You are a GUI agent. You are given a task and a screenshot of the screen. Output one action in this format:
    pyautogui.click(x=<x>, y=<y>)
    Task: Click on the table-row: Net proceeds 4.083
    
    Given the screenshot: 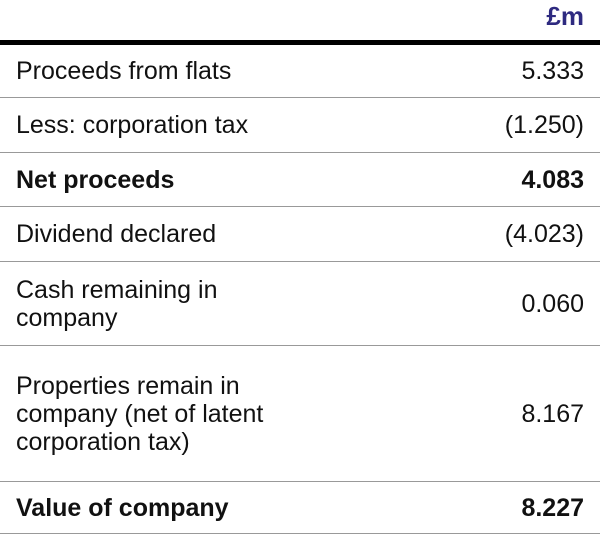 What is the action you would take?
    pyautogui.click(x=300, y=179)
    